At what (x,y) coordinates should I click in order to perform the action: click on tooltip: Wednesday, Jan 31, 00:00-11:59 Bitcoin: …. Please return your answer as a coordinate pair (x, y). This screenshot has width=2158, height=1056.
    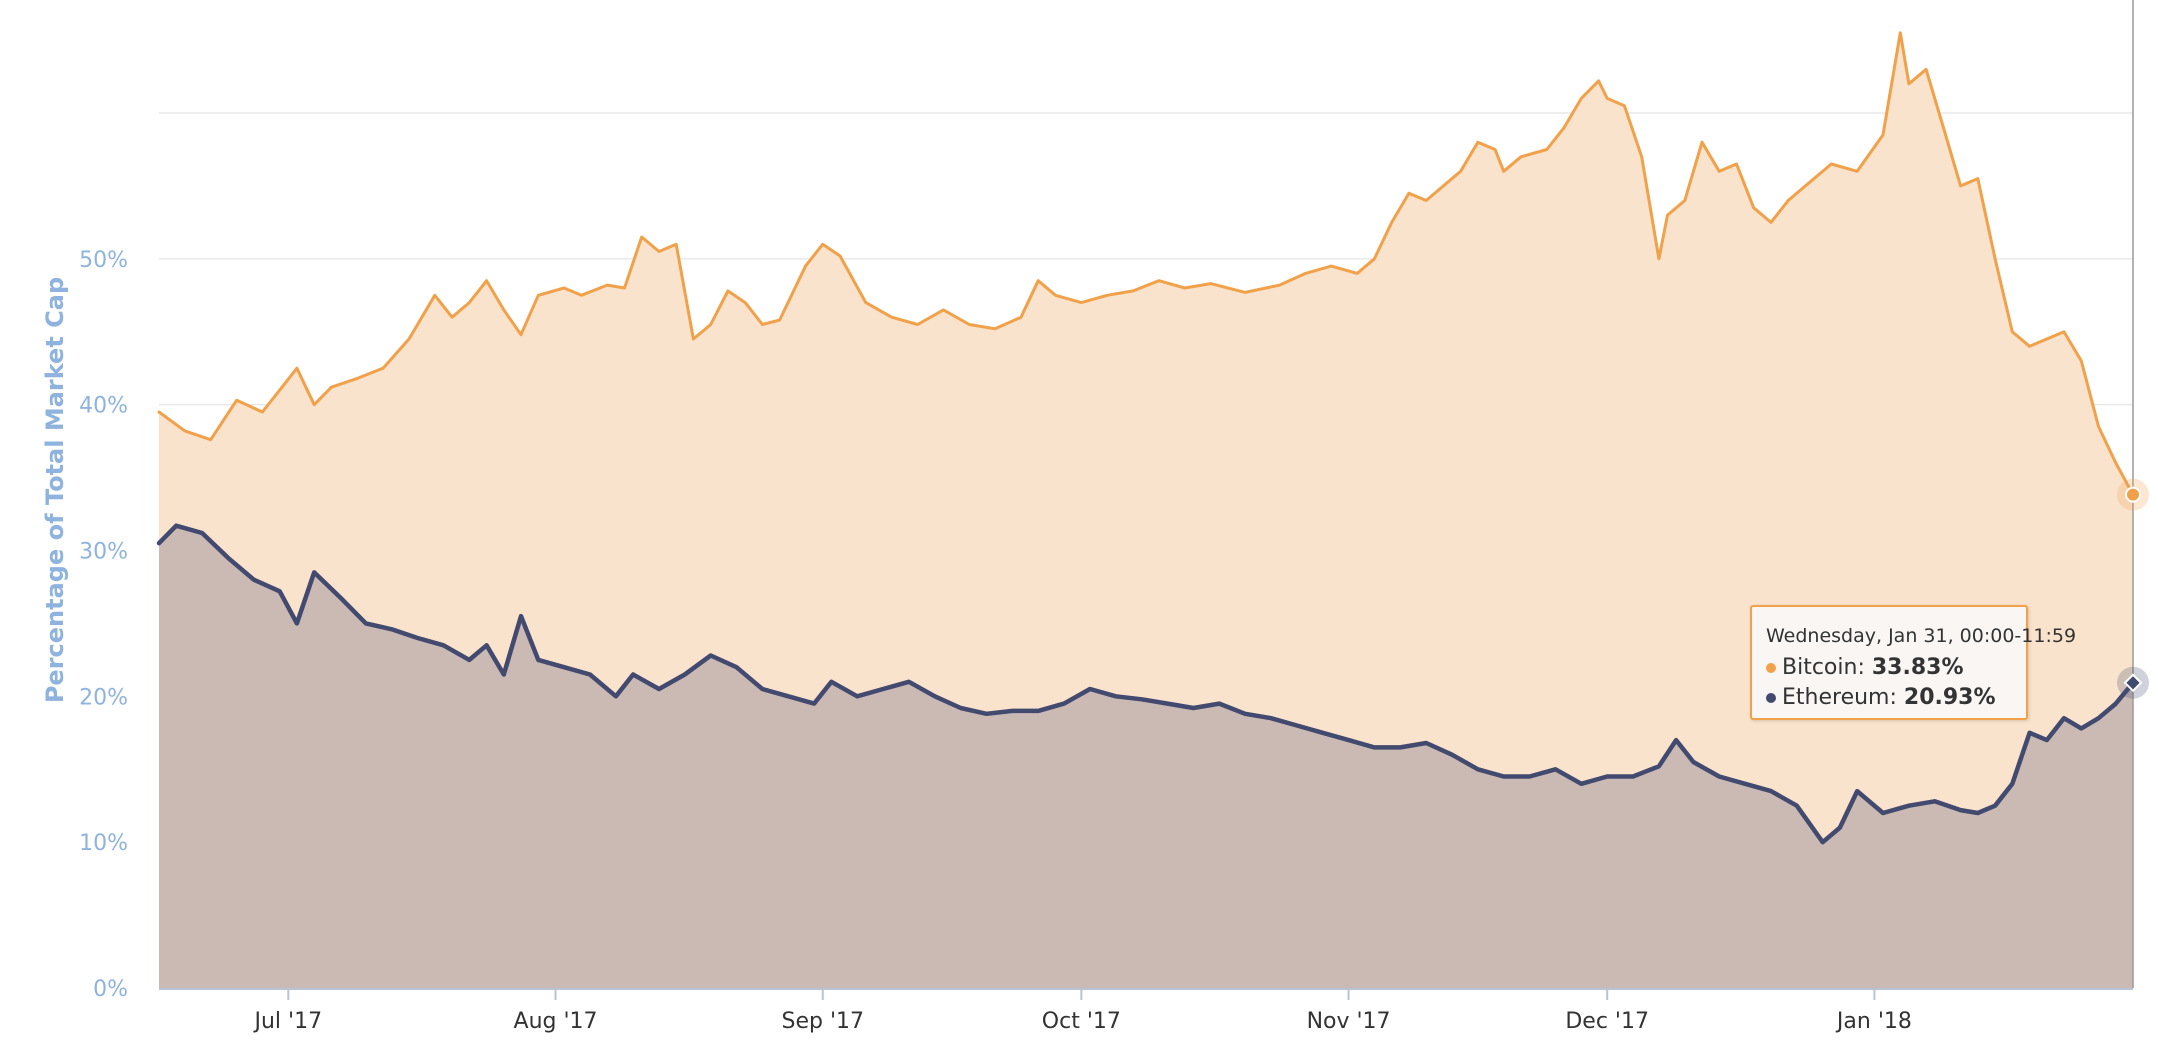
    Looking at the image, I should click on (1913, 662).